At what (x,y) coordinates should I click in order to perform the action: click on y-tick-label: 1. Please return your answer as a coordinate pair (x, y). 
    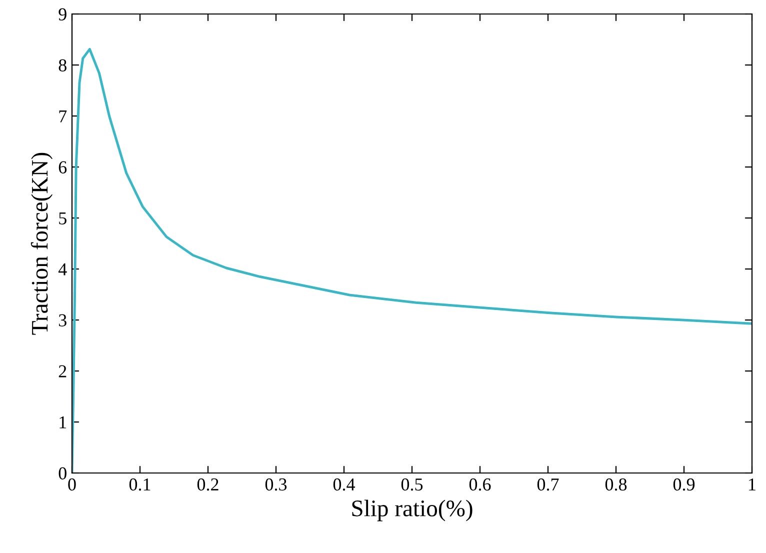
    Looking at the image, I should click on (63, 422).